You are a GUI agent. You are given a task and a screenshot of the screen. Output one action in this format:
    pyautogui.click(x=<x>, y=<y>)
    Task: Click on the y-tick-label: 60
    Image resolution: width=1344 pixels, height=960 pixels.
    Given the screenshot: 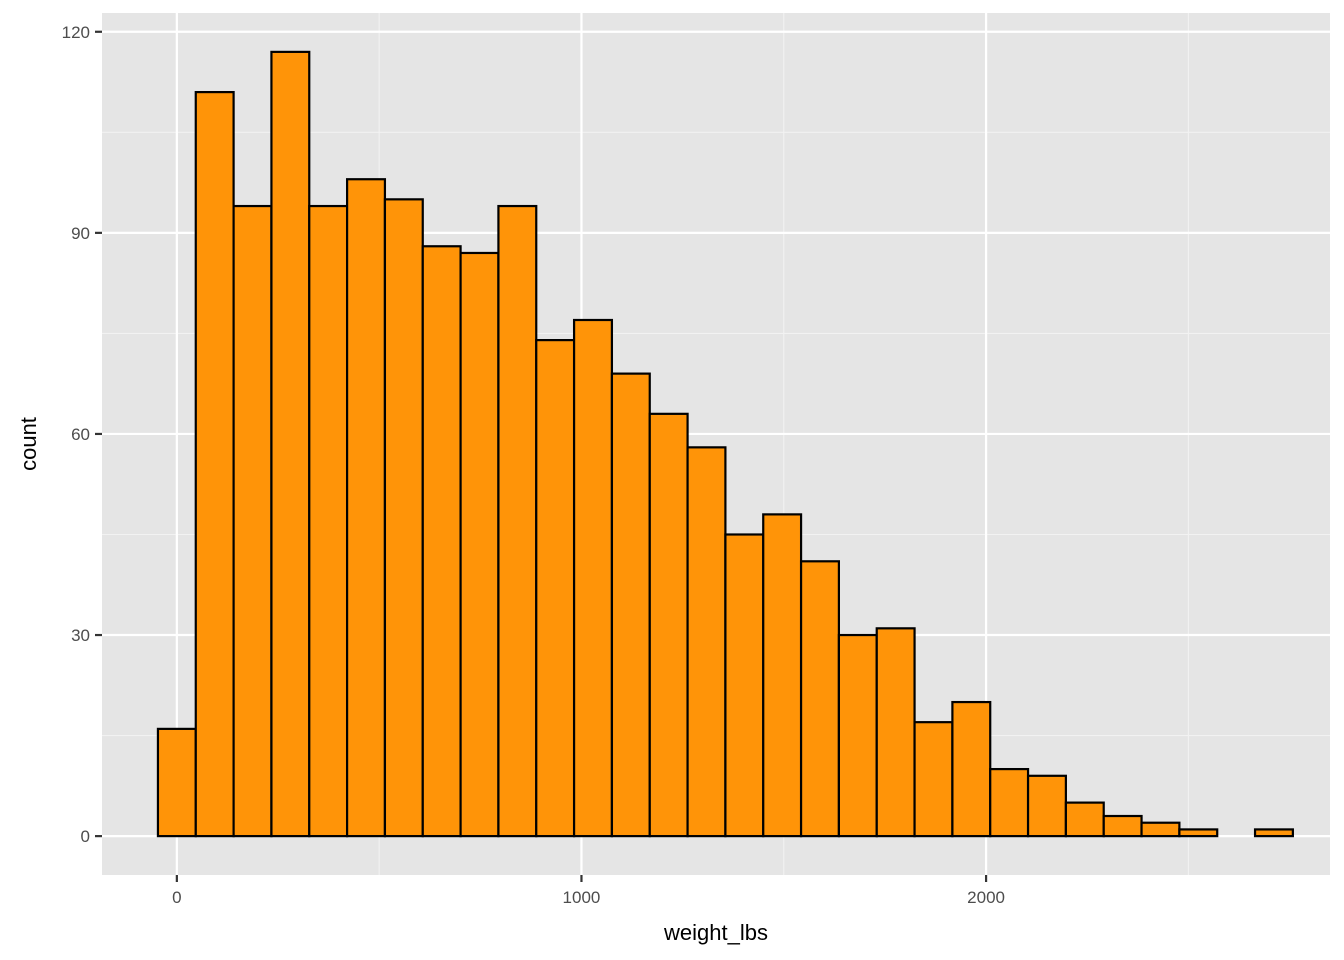 What is the action you would take?
    pyautogui.click(x=80, y=434)
    